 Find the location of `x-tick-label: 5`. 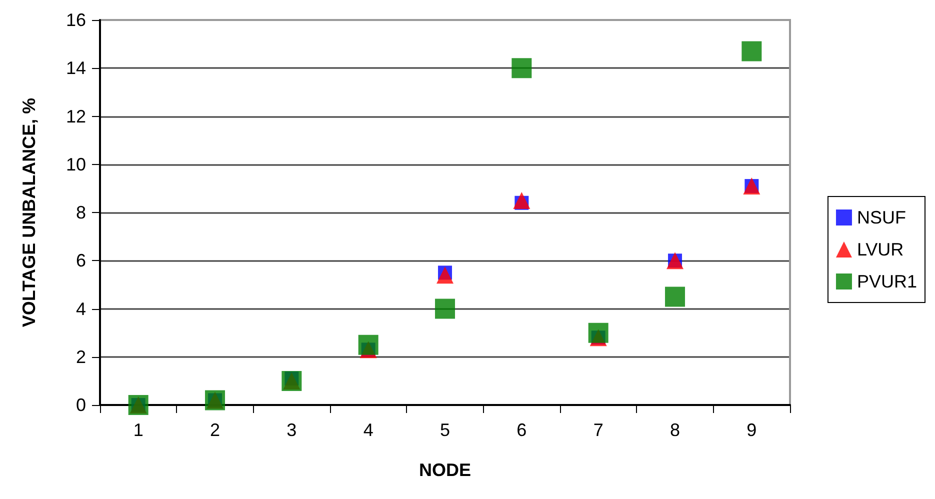

x-tick-label: 5 is located at coordinates (445, 430).